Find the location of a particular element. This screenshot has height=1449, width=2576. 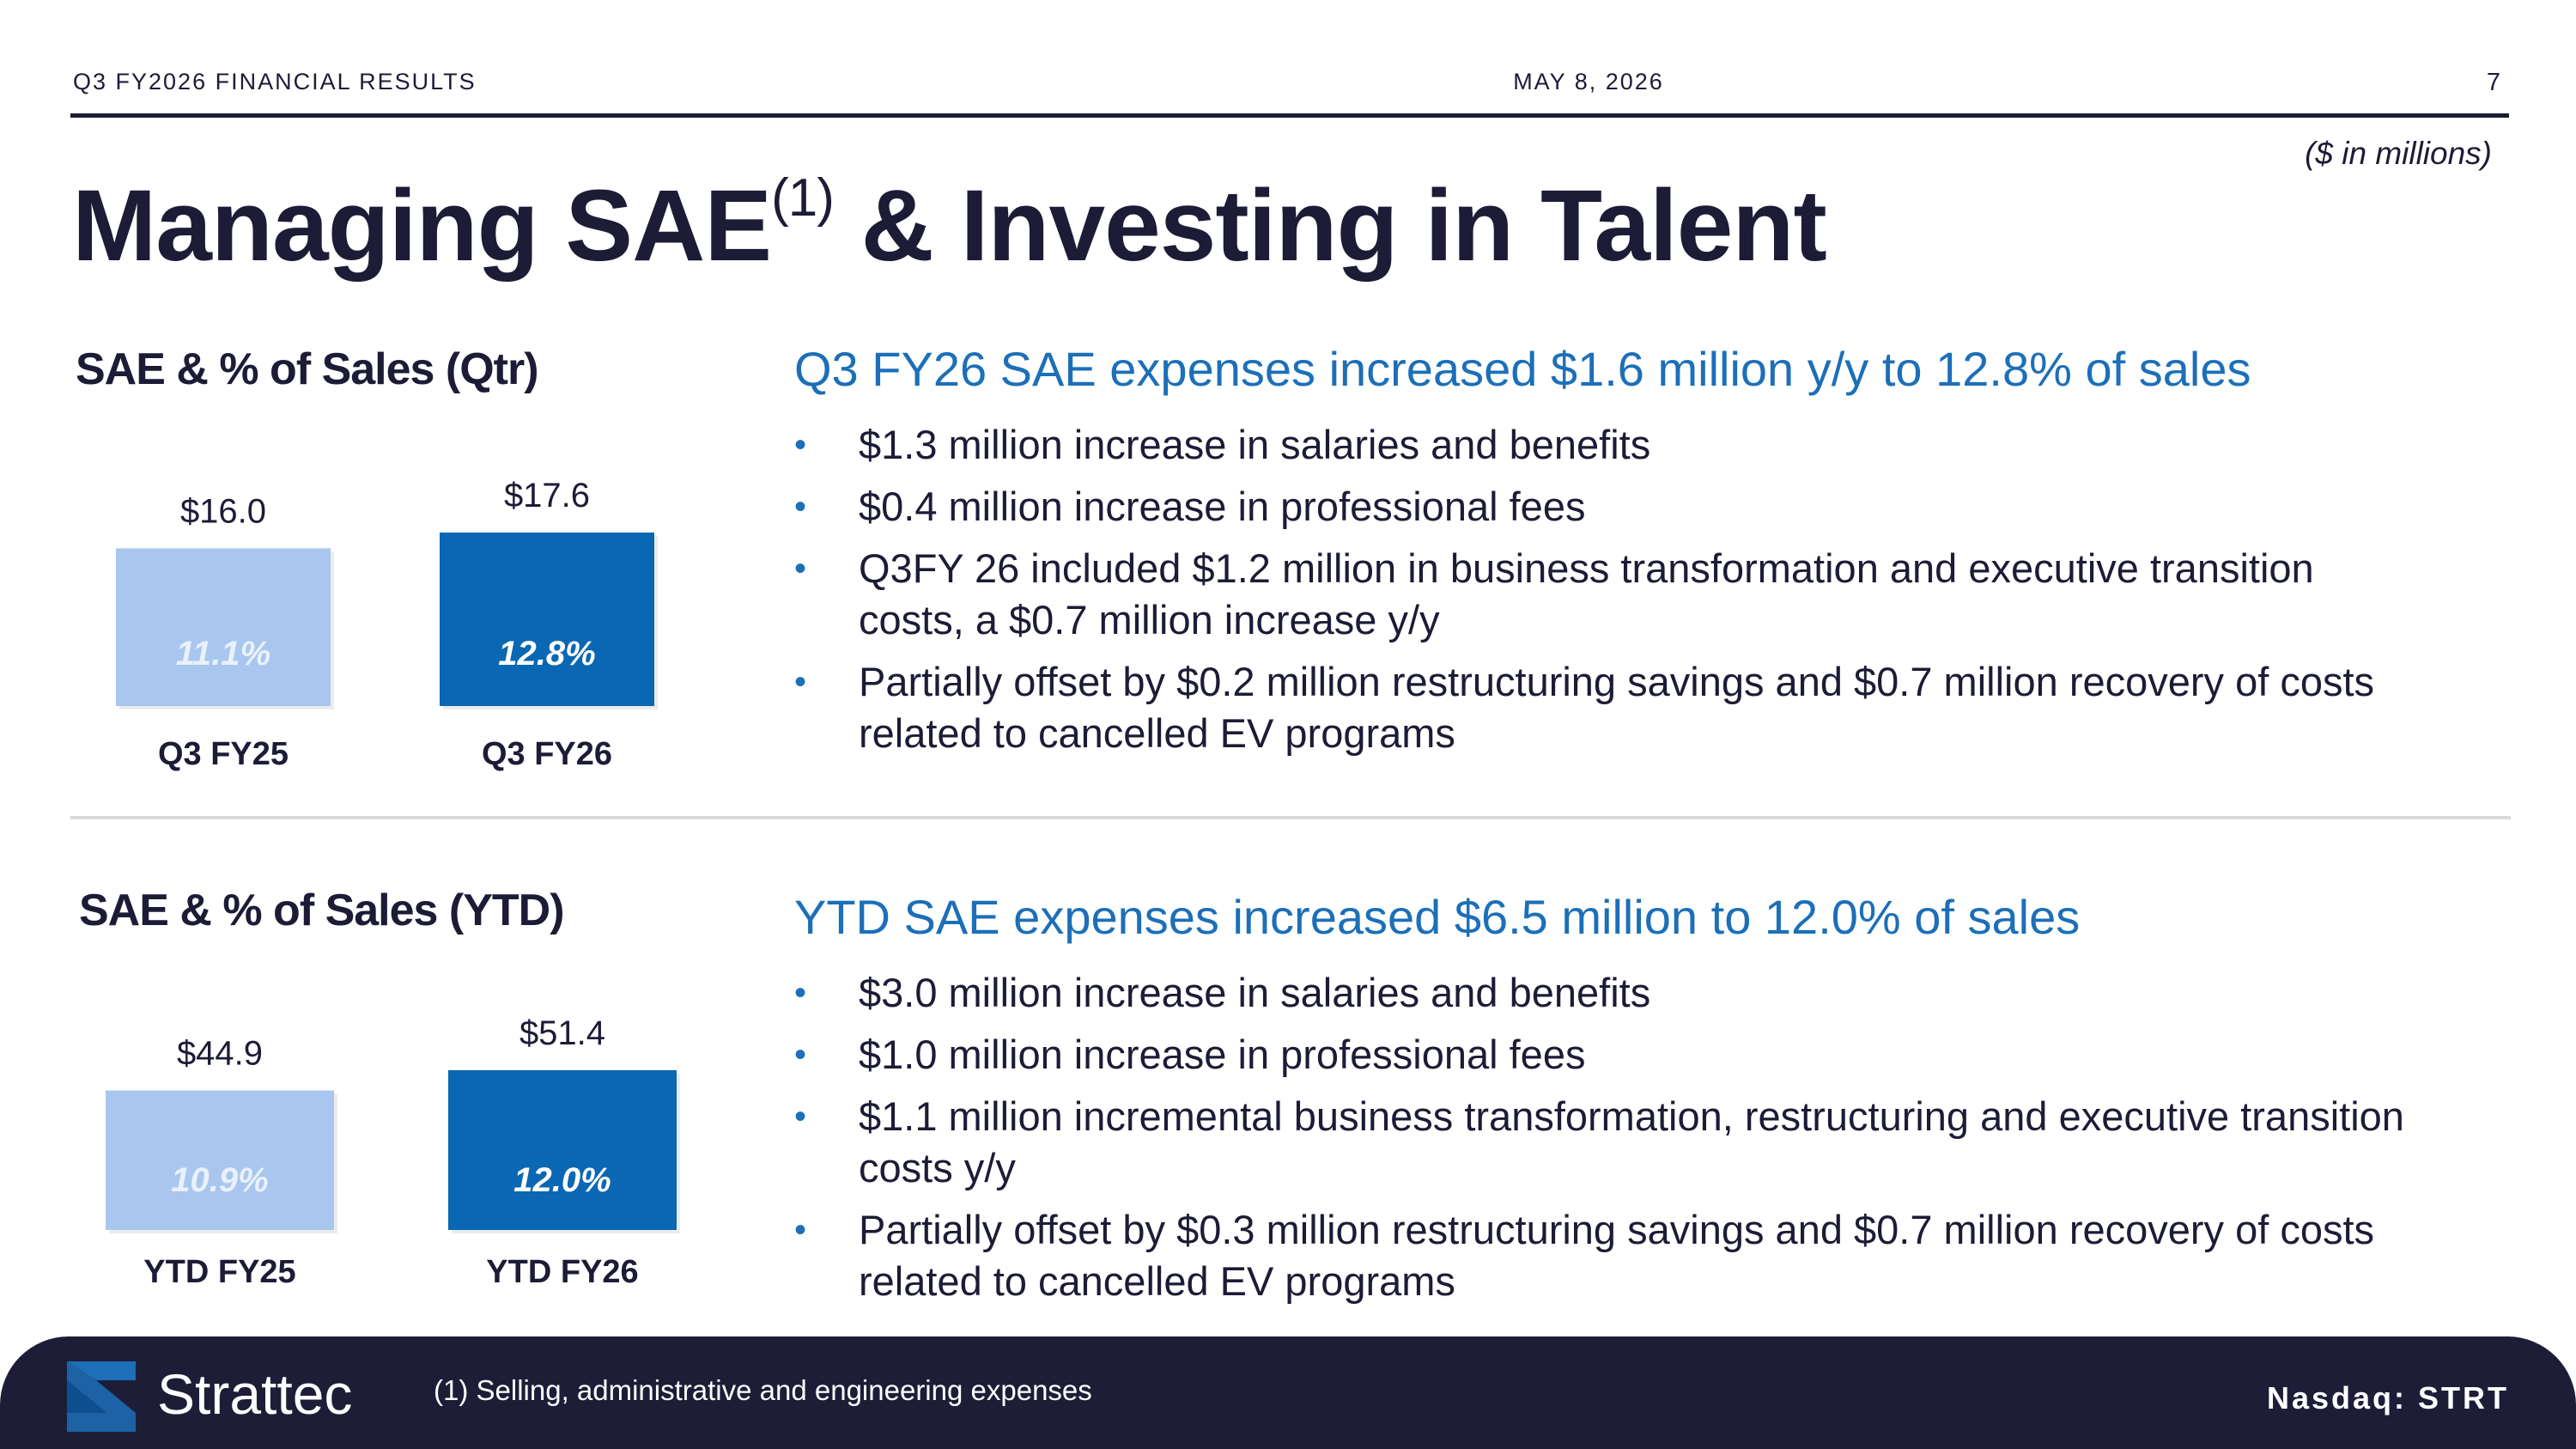

bar-value-label: $16.0 is located at coordinates (223, 511).